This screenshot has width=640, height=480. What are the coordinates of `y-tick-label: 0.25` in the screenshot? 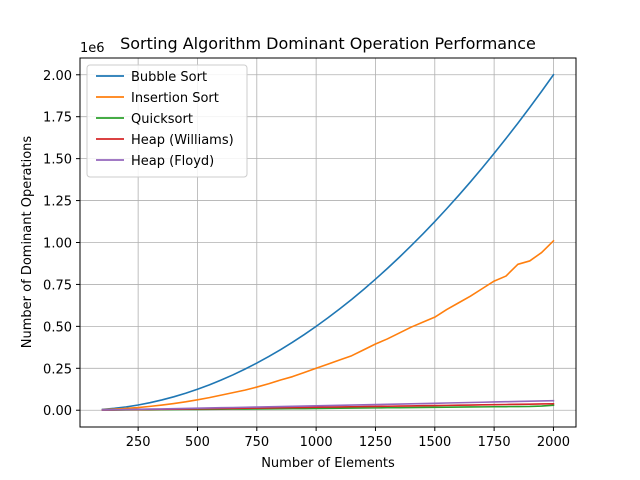 It's located at (57, 369).